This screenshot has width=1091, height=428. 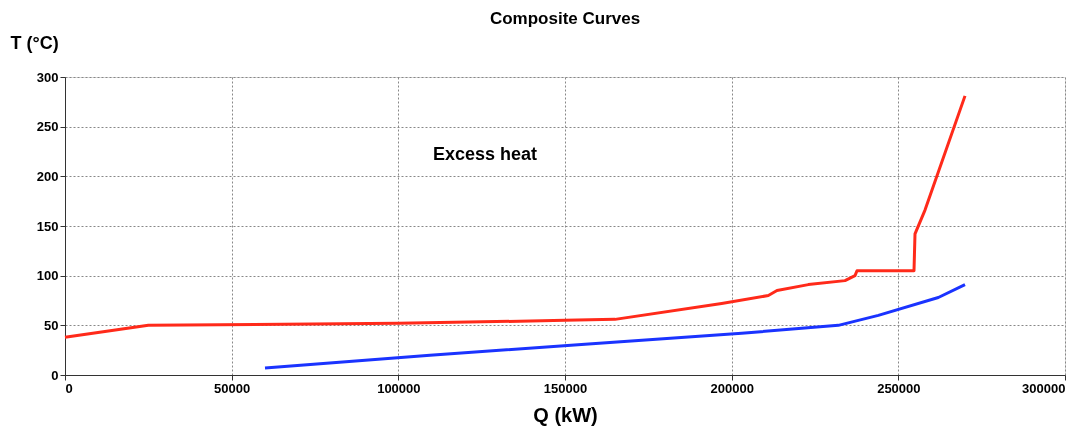 I want to click on line-series, so click(x=615, y=326).